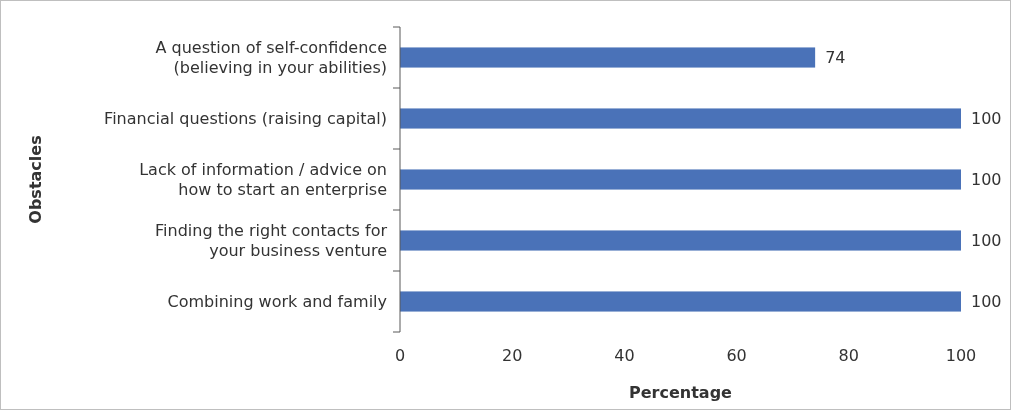 The image size is (1011, 410). What do you see at coordinates (848, 355) in the screenshot?
I see `x-tick-label: 80` at bounding box center [848, 355].